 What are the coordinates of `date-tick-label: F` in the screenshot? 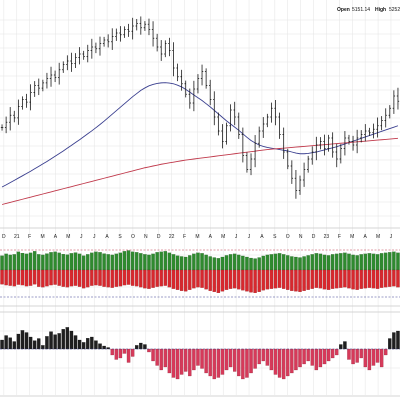 It's located at (184, 237).